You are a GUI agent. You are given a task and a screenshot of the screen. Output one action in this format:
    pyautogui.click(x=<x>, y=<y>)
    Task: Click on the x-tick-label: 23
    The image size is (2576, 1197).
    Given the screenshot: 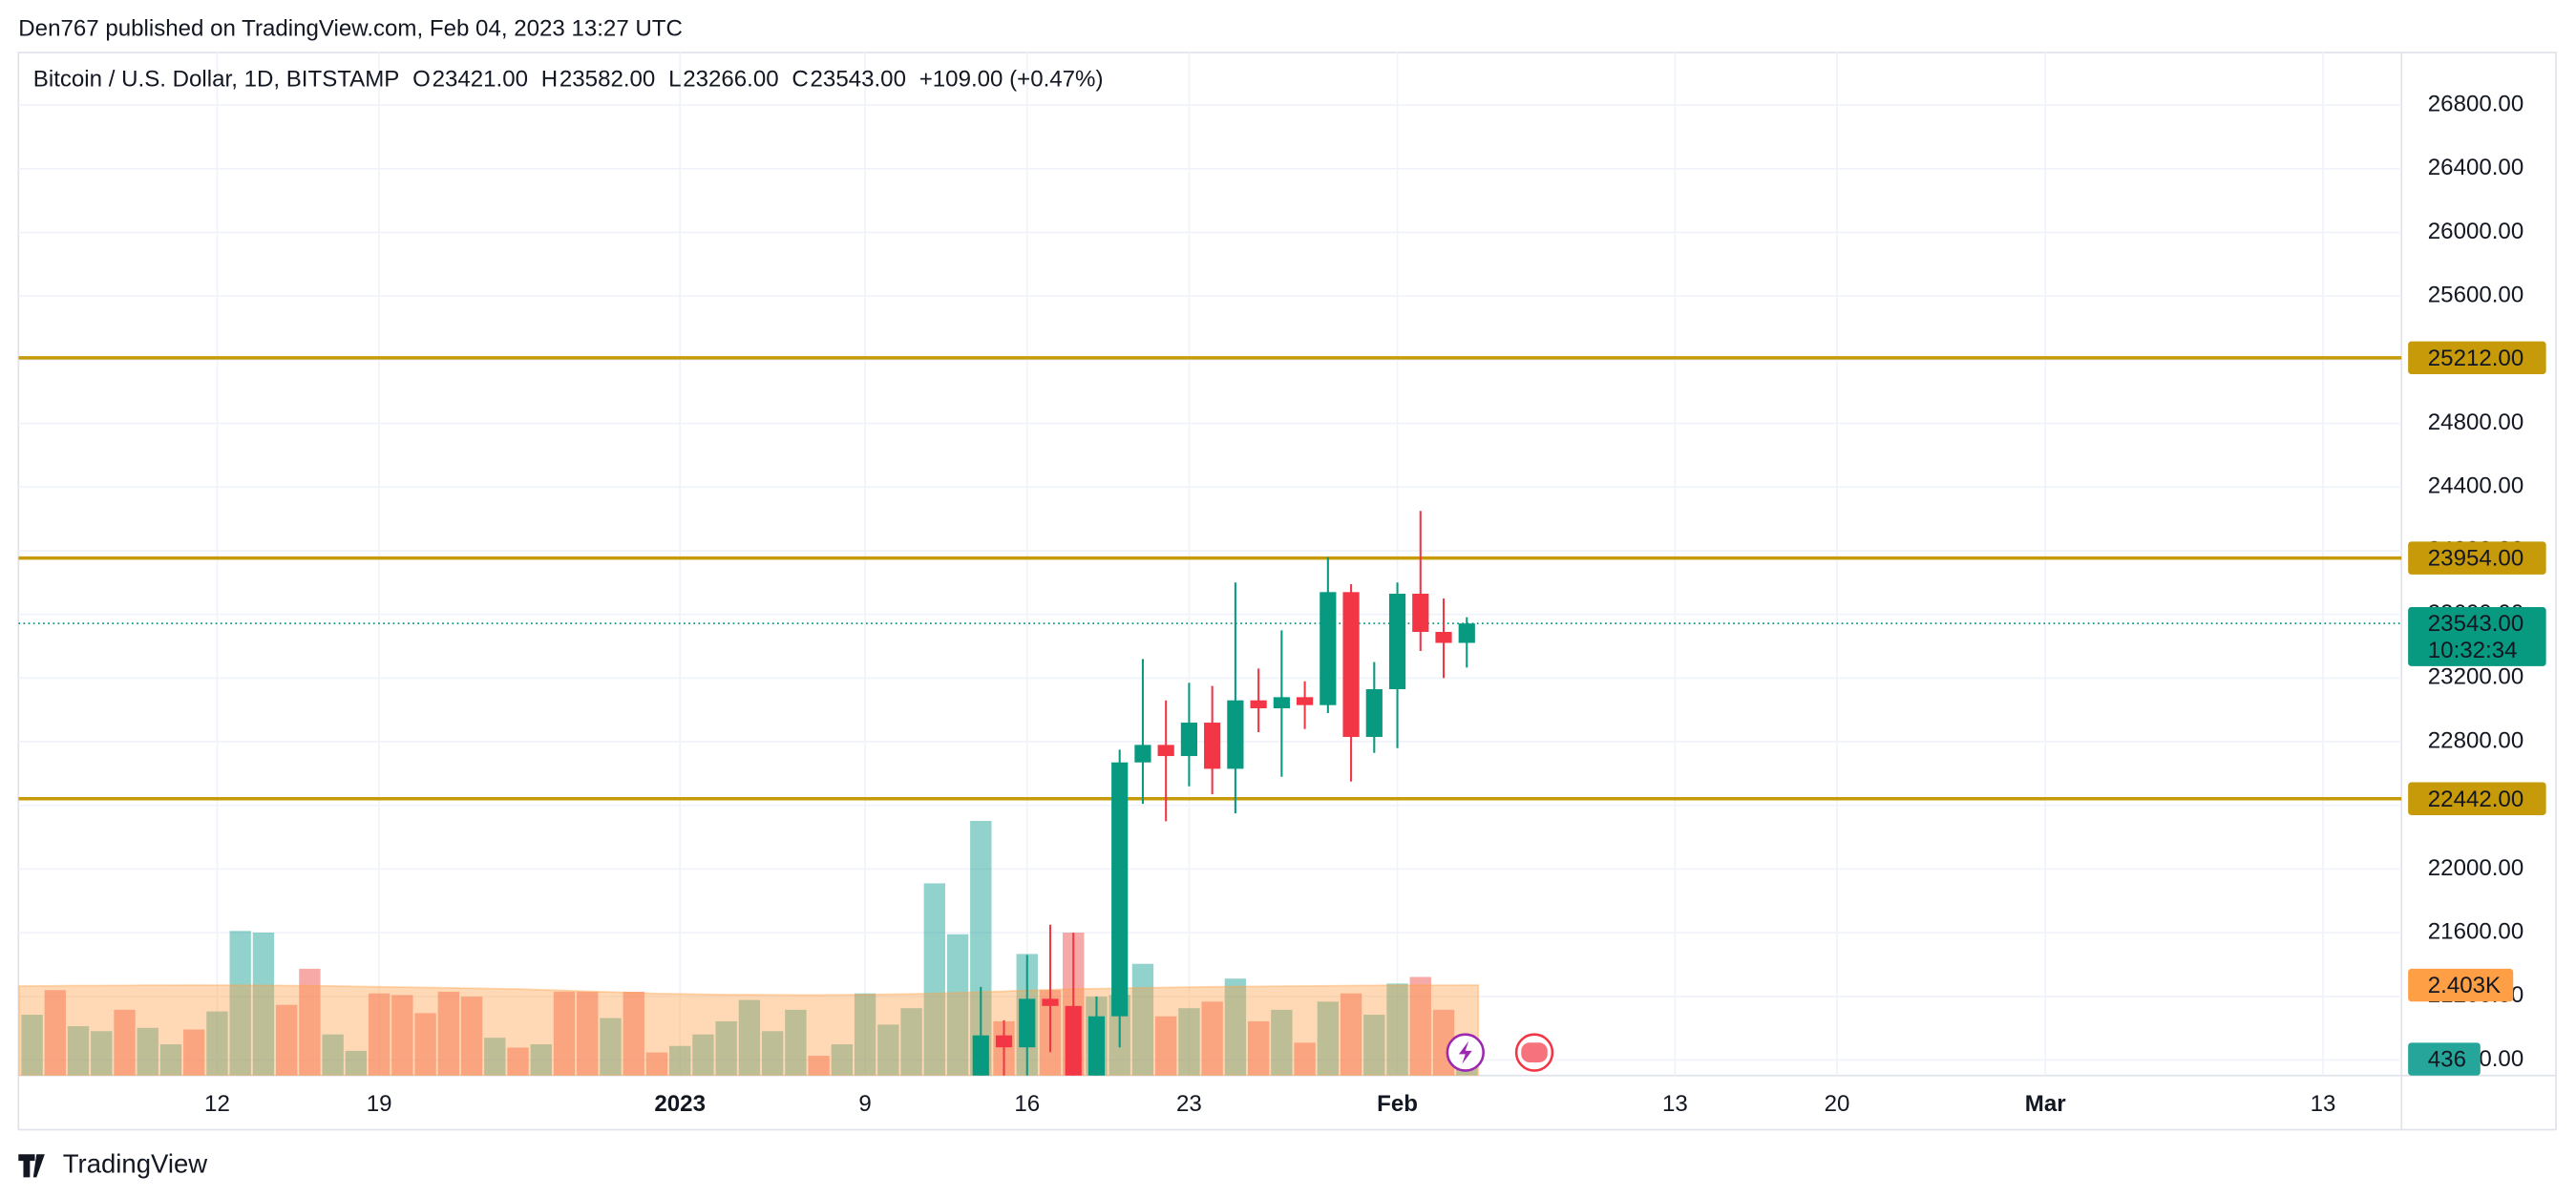 What is the action you would take?
    pyautogui.click(x=1189, y=1104)
    